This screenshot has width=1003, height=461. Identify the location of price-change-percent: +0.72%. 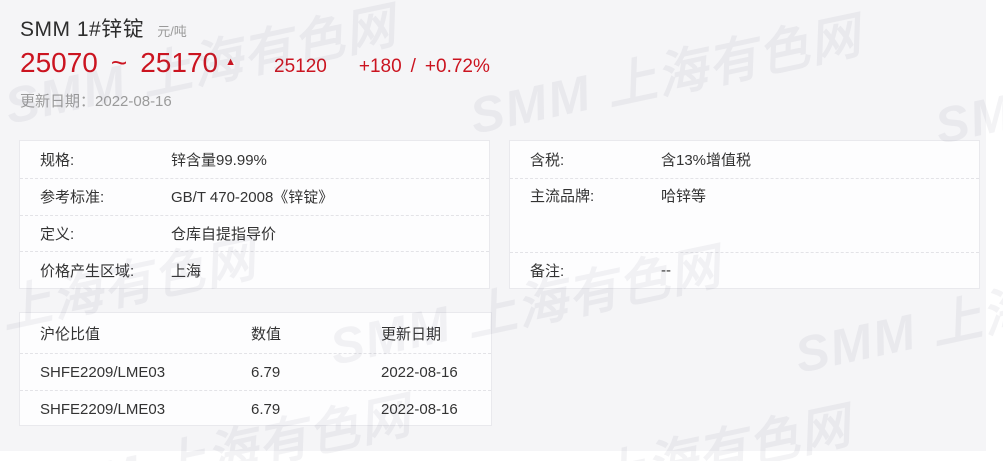
(457, 66).